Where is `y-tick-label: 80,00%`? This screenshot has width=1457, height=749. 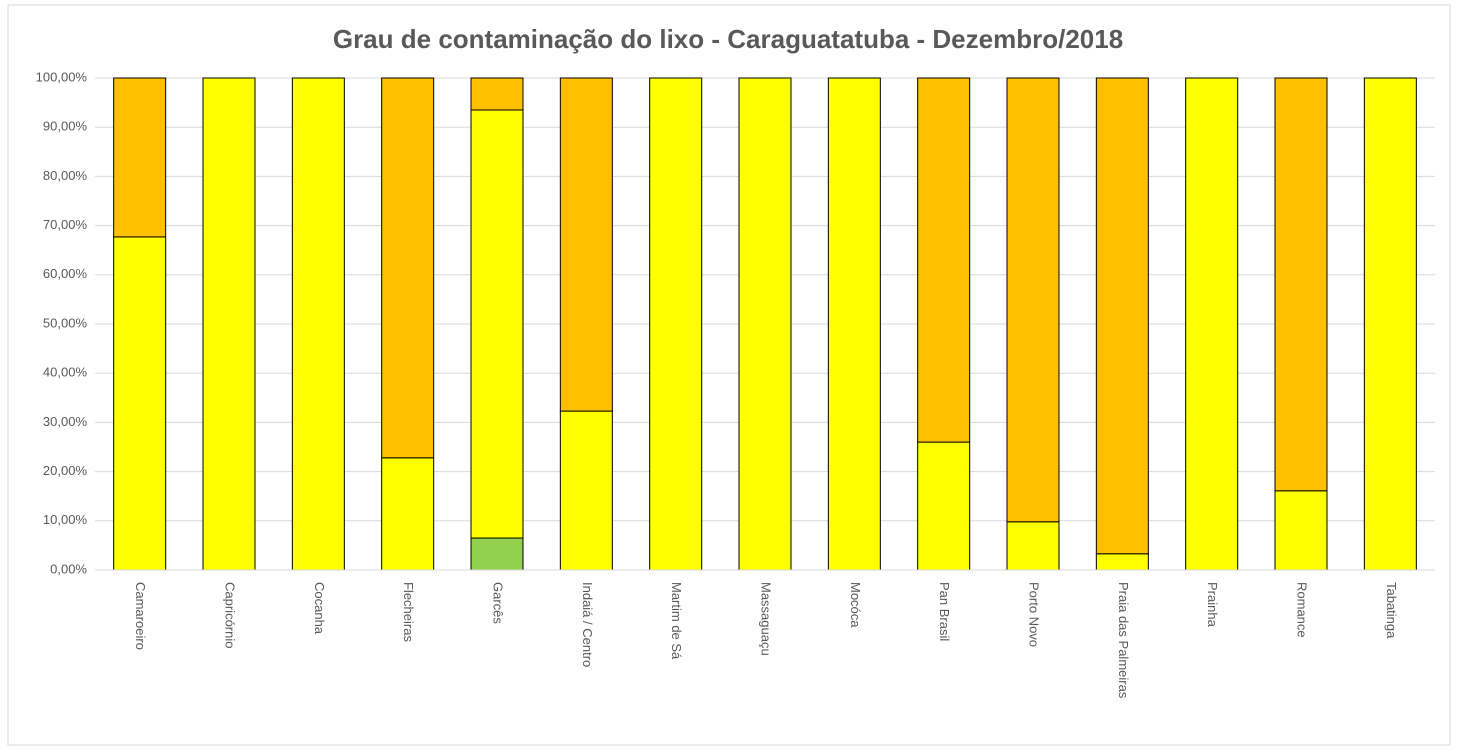 y-tick-label: 80,00% is located at coordinates (65, 175).